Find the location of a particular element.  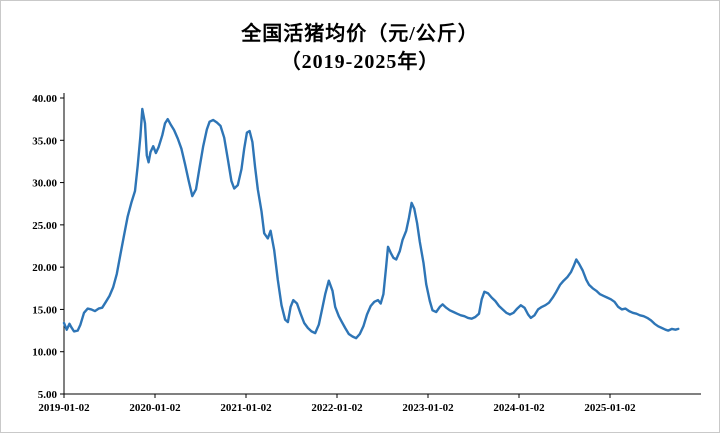

y-tick-label: 10.00 is located at coordinates (44, 353).